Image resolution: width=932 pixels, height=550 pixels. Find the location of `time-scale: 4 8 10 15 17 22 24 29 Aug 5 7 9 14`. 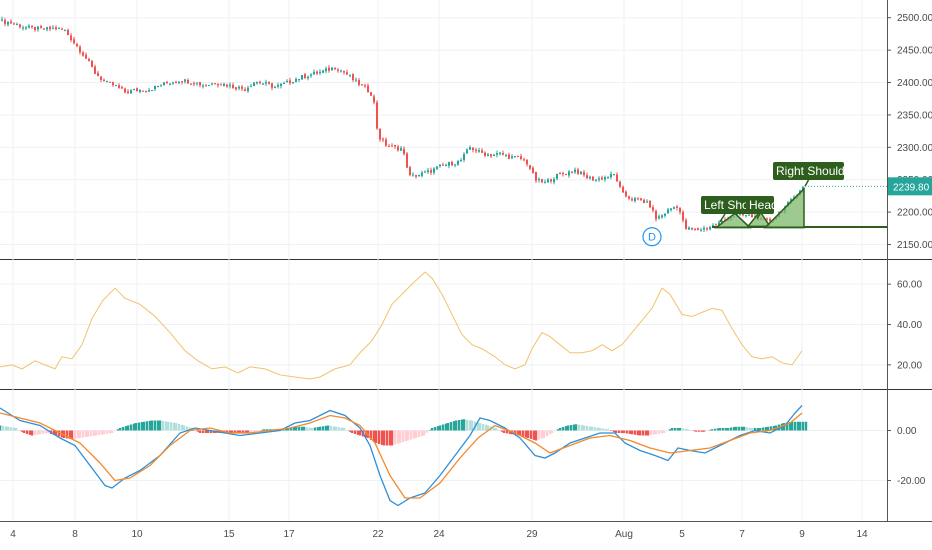

time-scale: 4 8 10 15 17 22 24 29 Aug 5 7 9 14 is located at coordinates (439, 534).